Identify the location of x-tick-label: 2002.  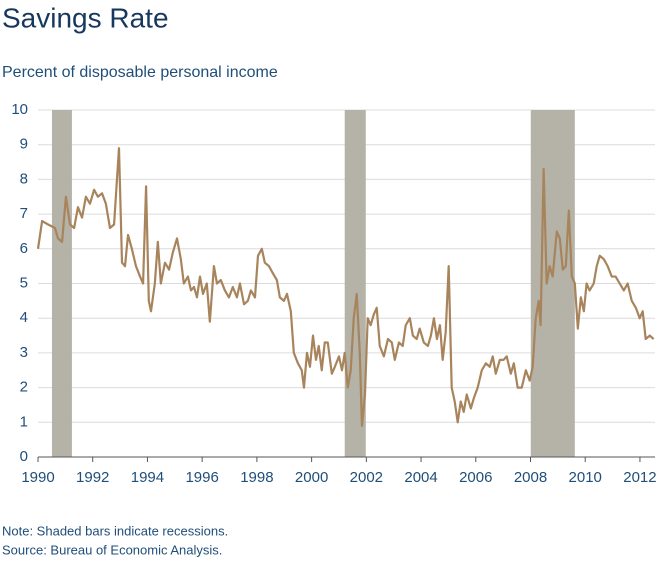
(366, 477).